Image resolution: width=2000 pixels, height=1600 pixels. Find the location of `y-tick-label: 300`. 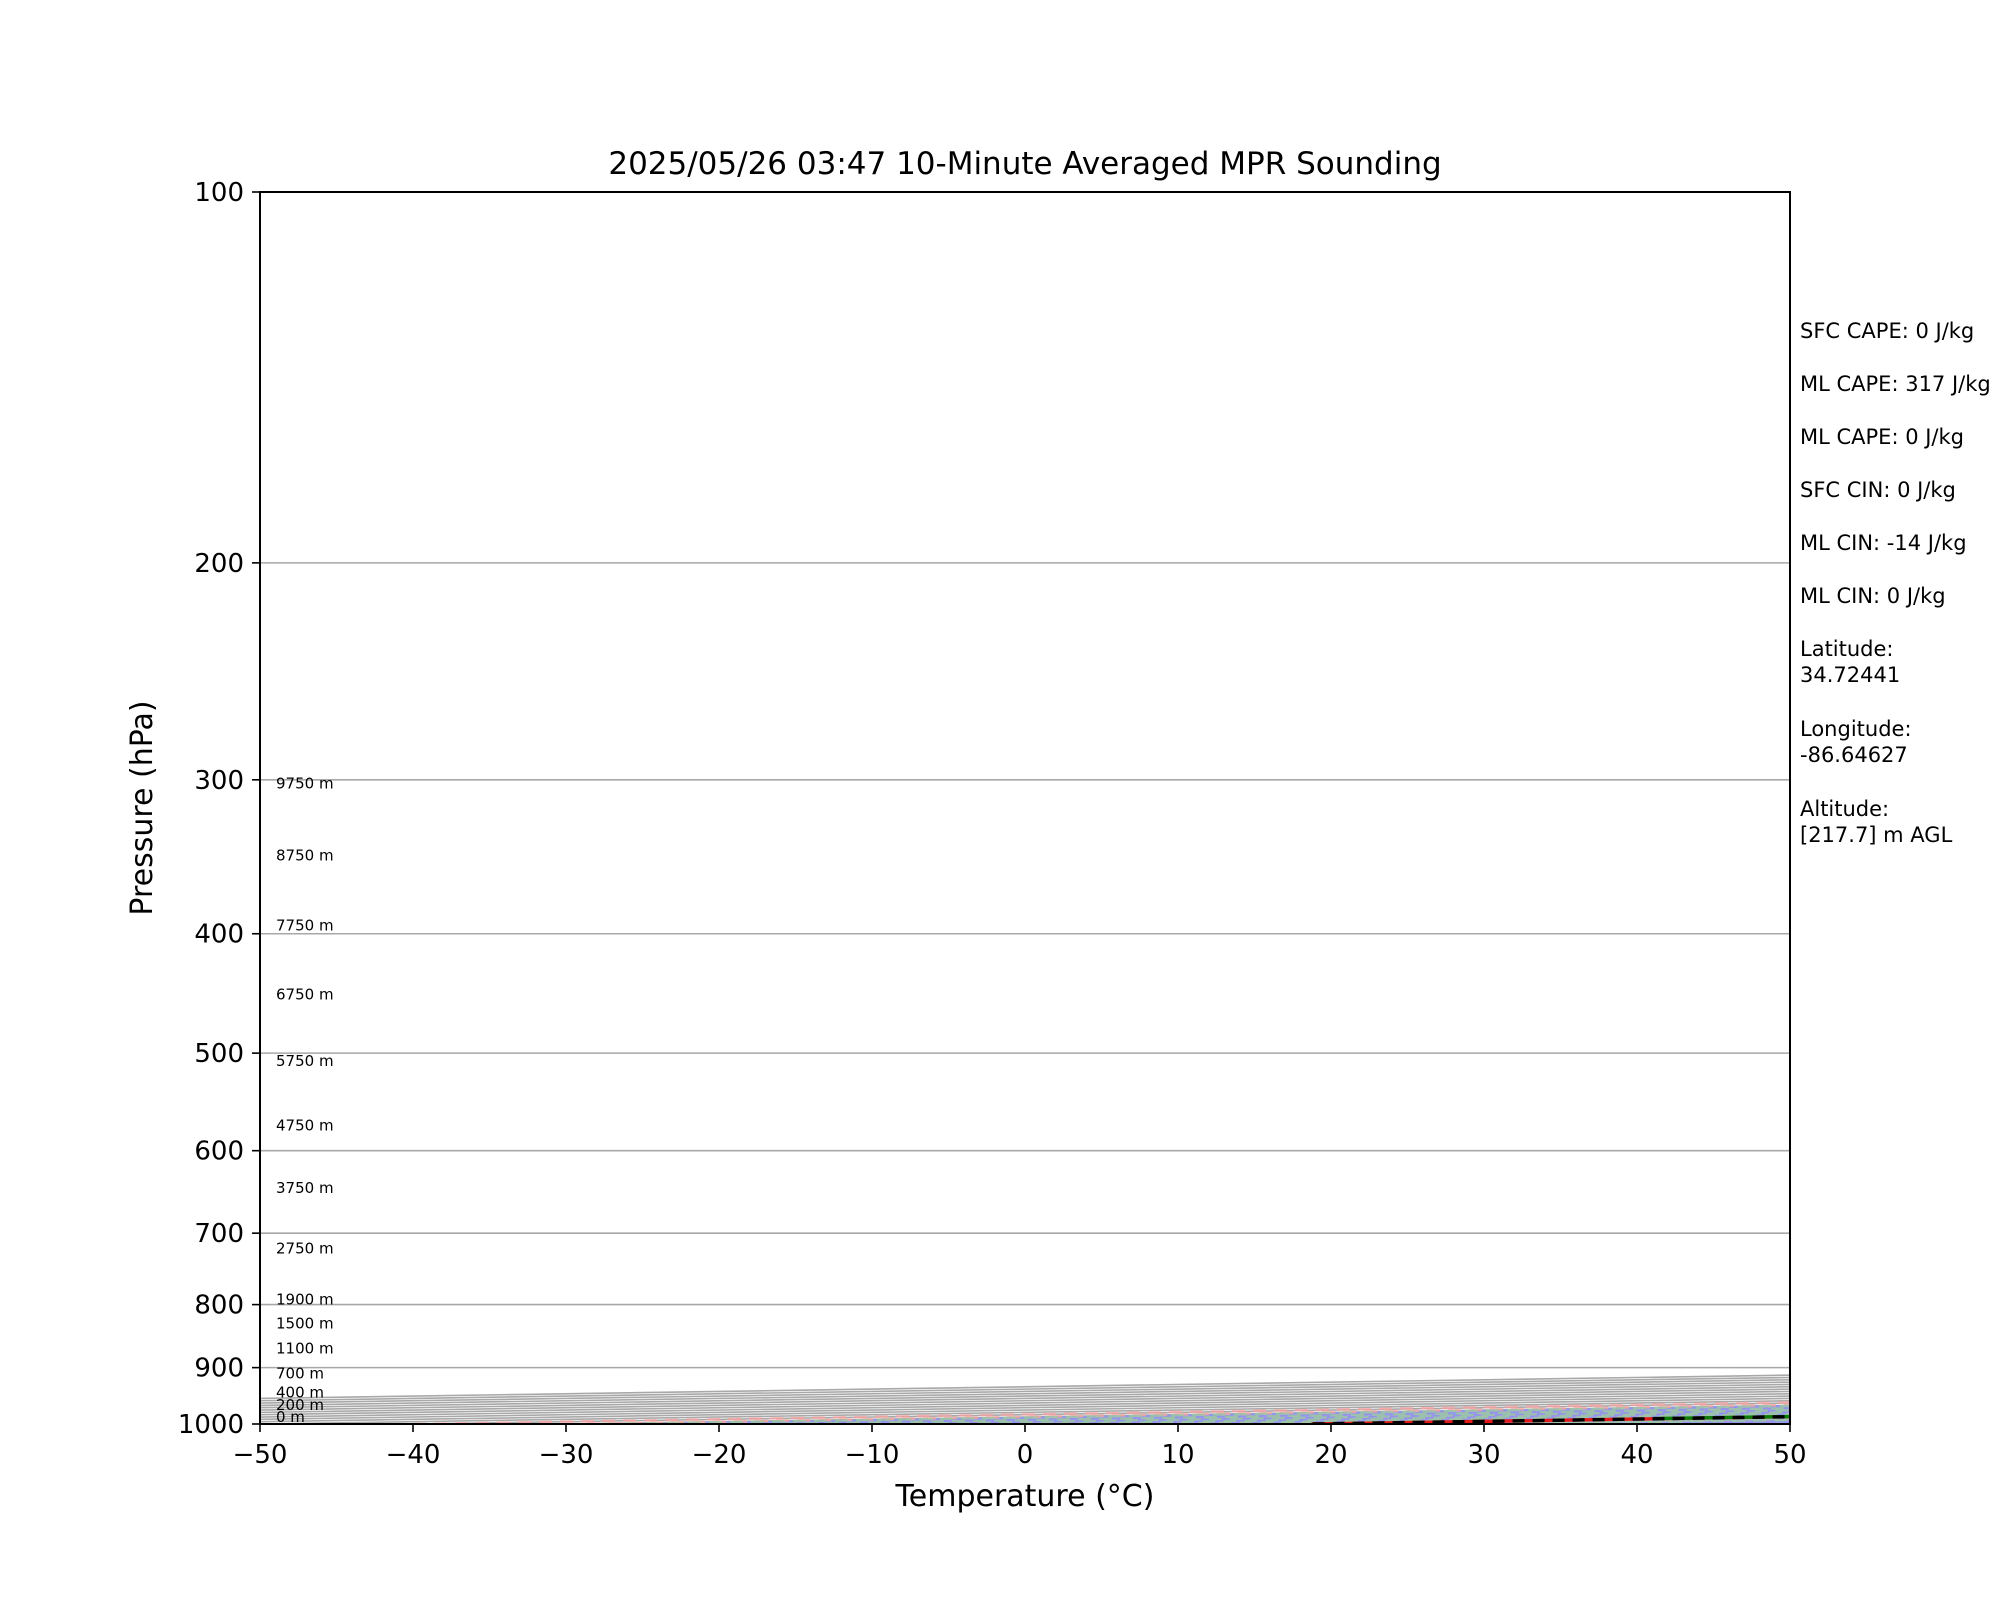

y-tick-label: 300 is located at coordinates (219, 781).